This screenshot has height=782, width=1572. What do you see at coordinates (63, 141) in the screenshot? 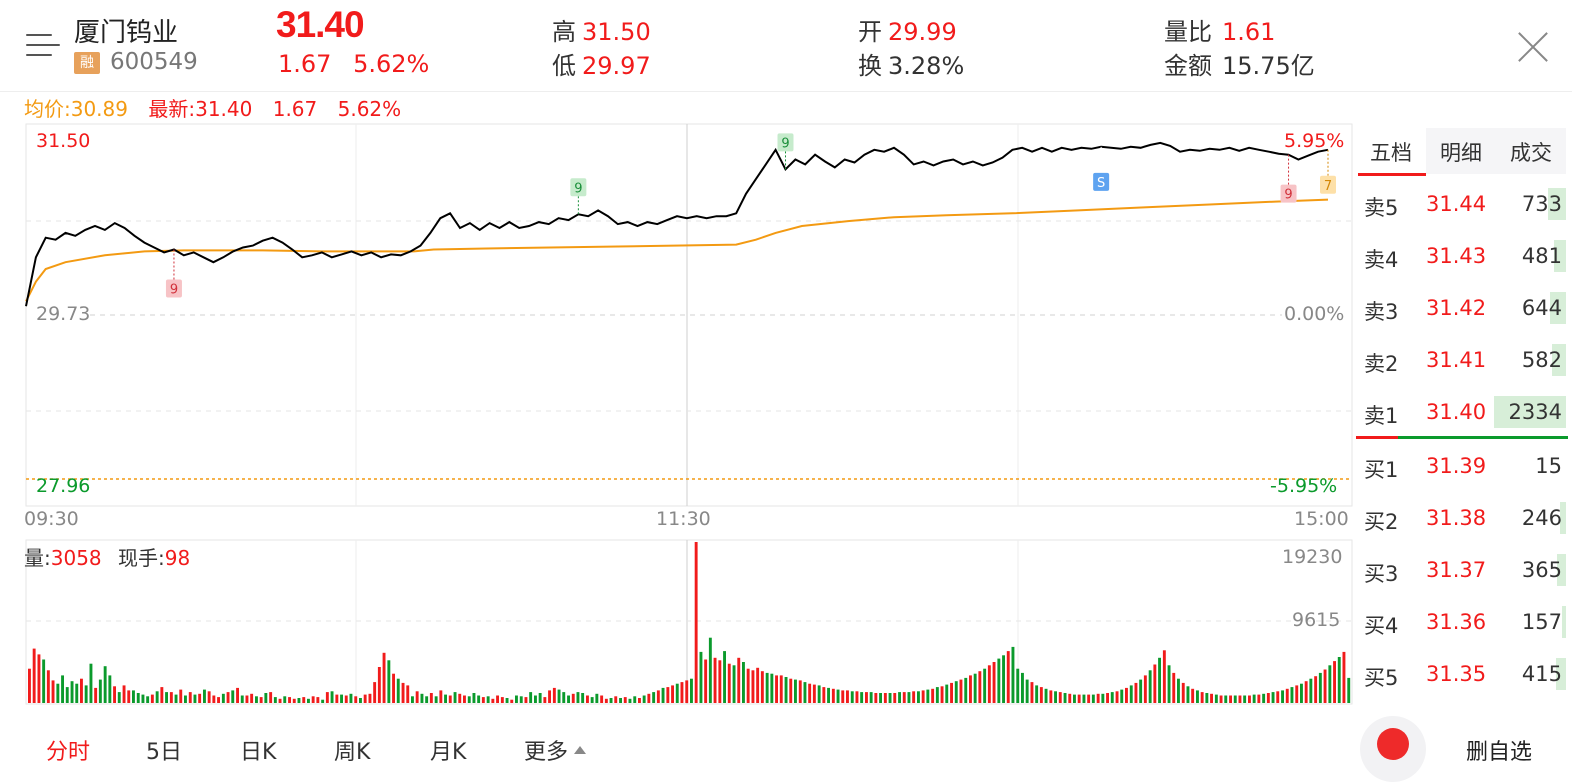
I see `y-left-top: 31.50` at bounding box center [63, 141].